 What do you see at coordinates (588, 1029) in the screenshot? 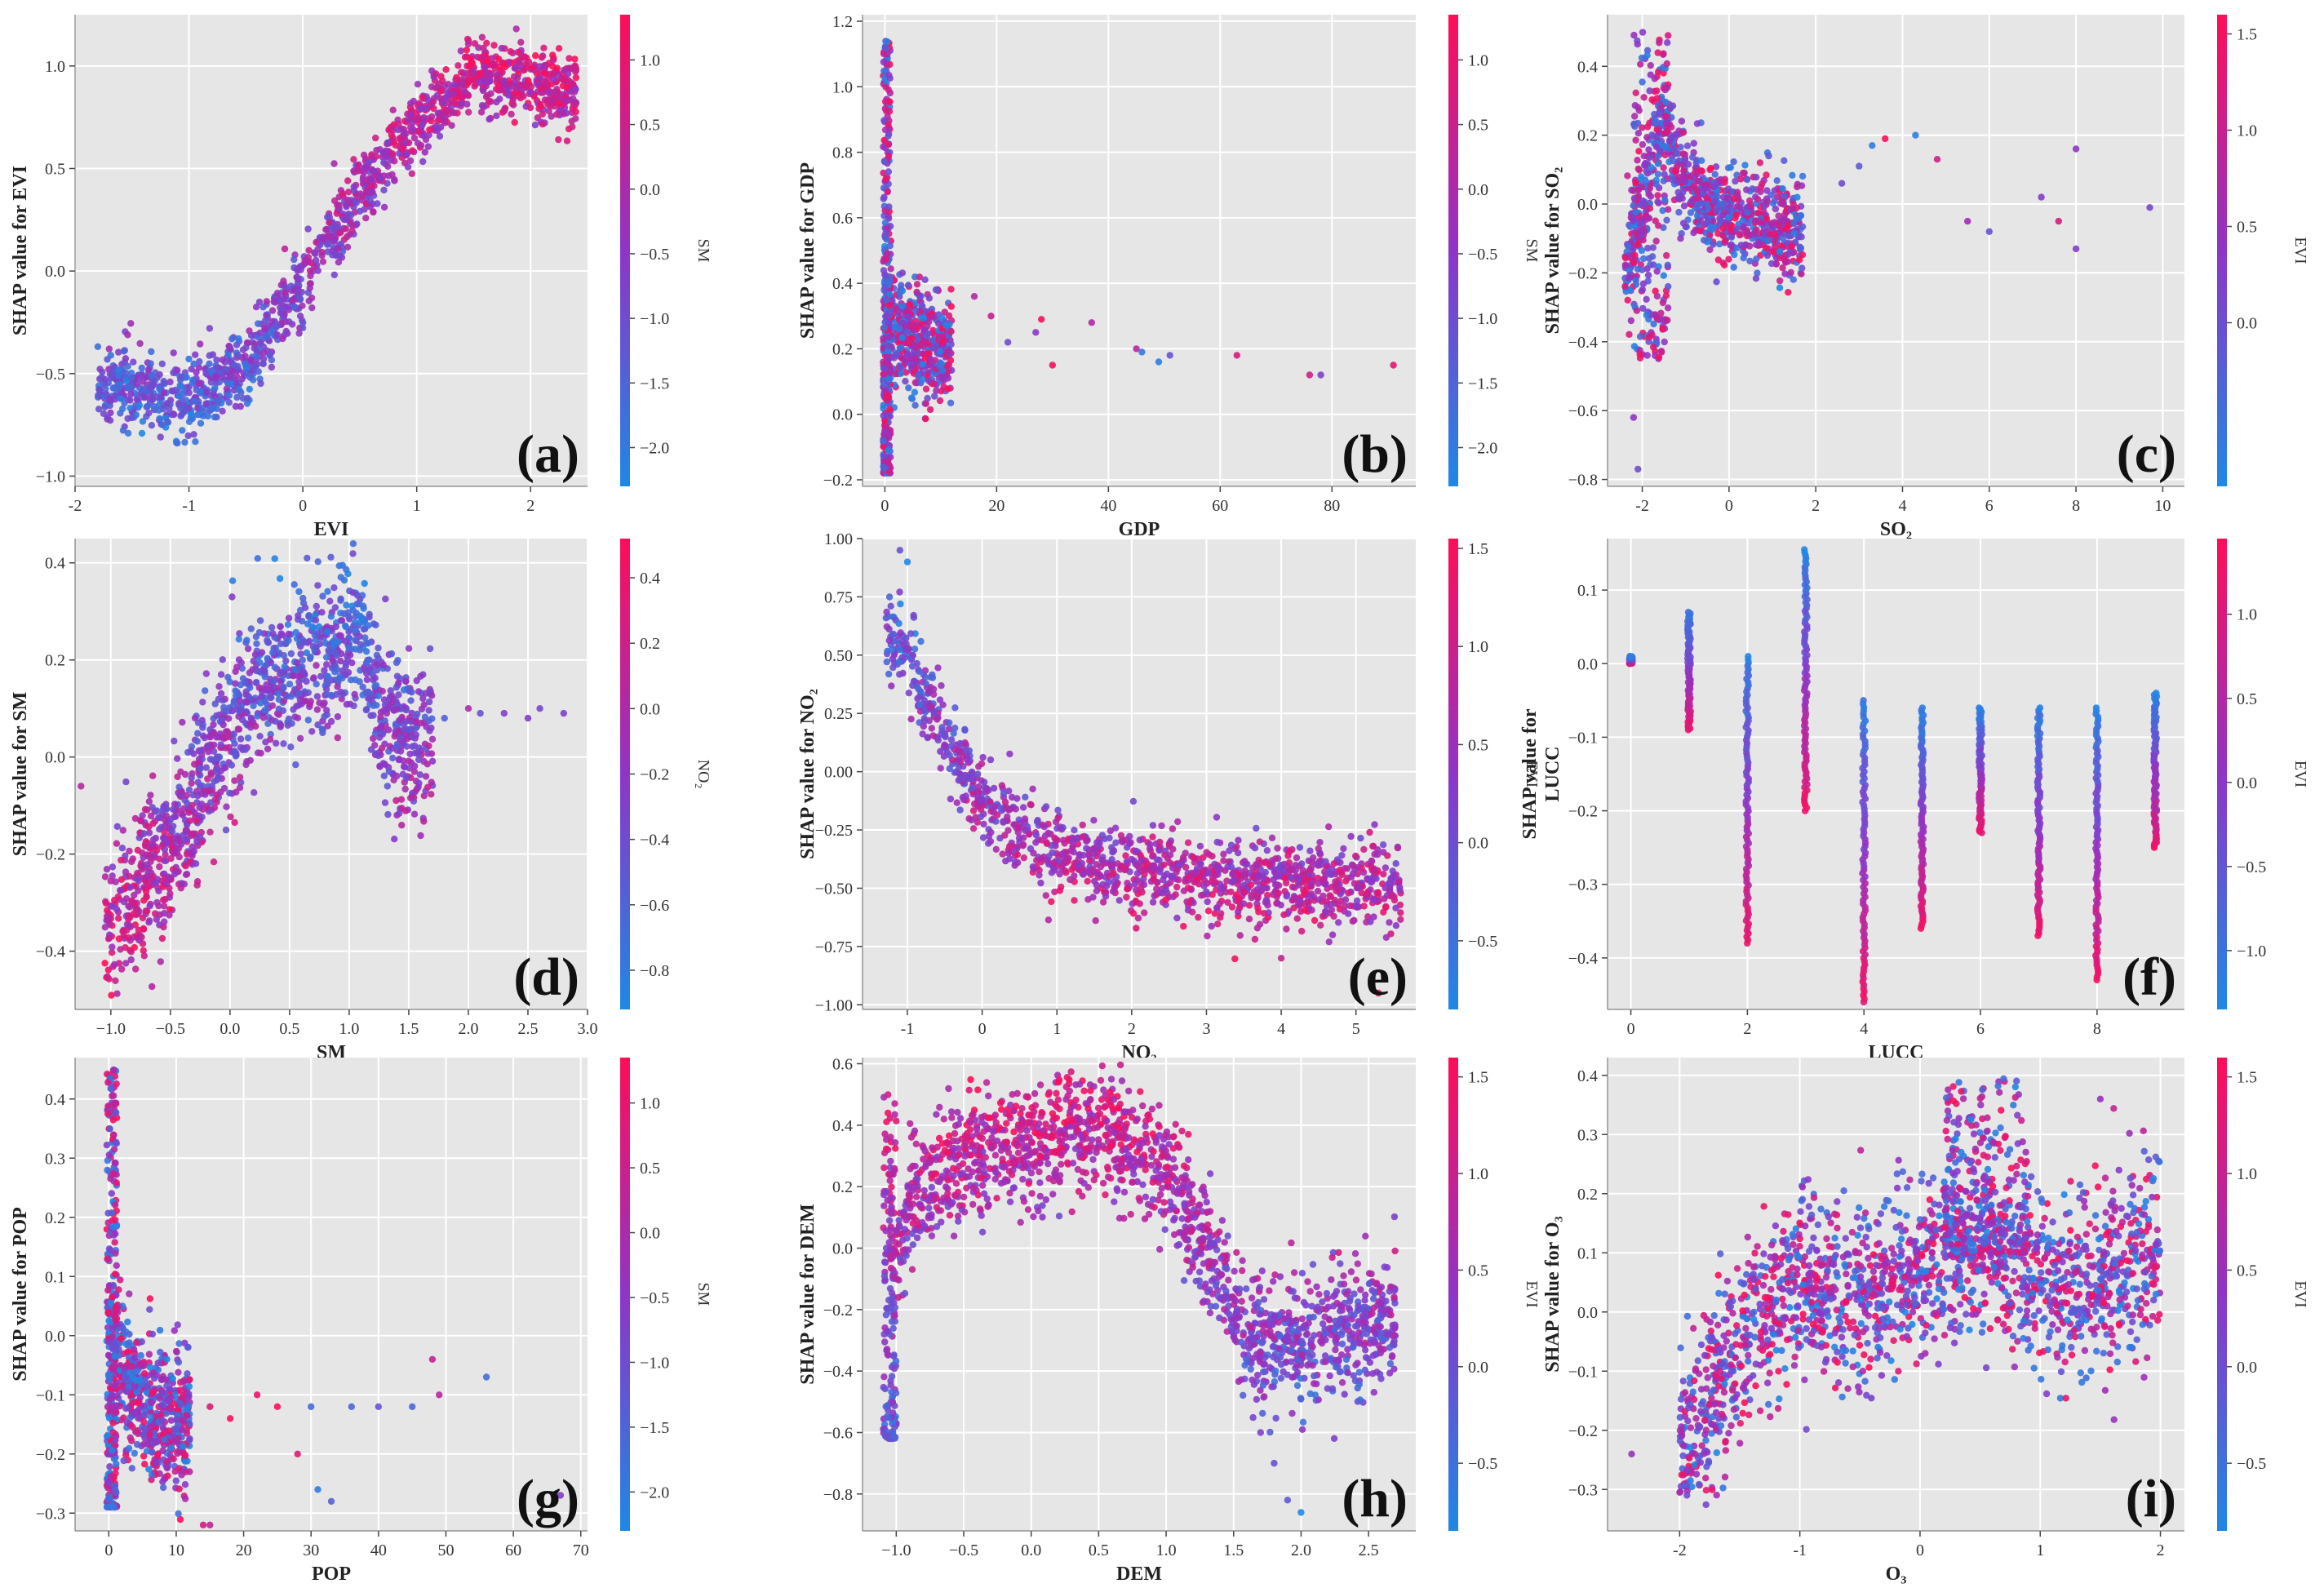
I see `x-tick-label: 3.0` at bounding box center [588, 1029].